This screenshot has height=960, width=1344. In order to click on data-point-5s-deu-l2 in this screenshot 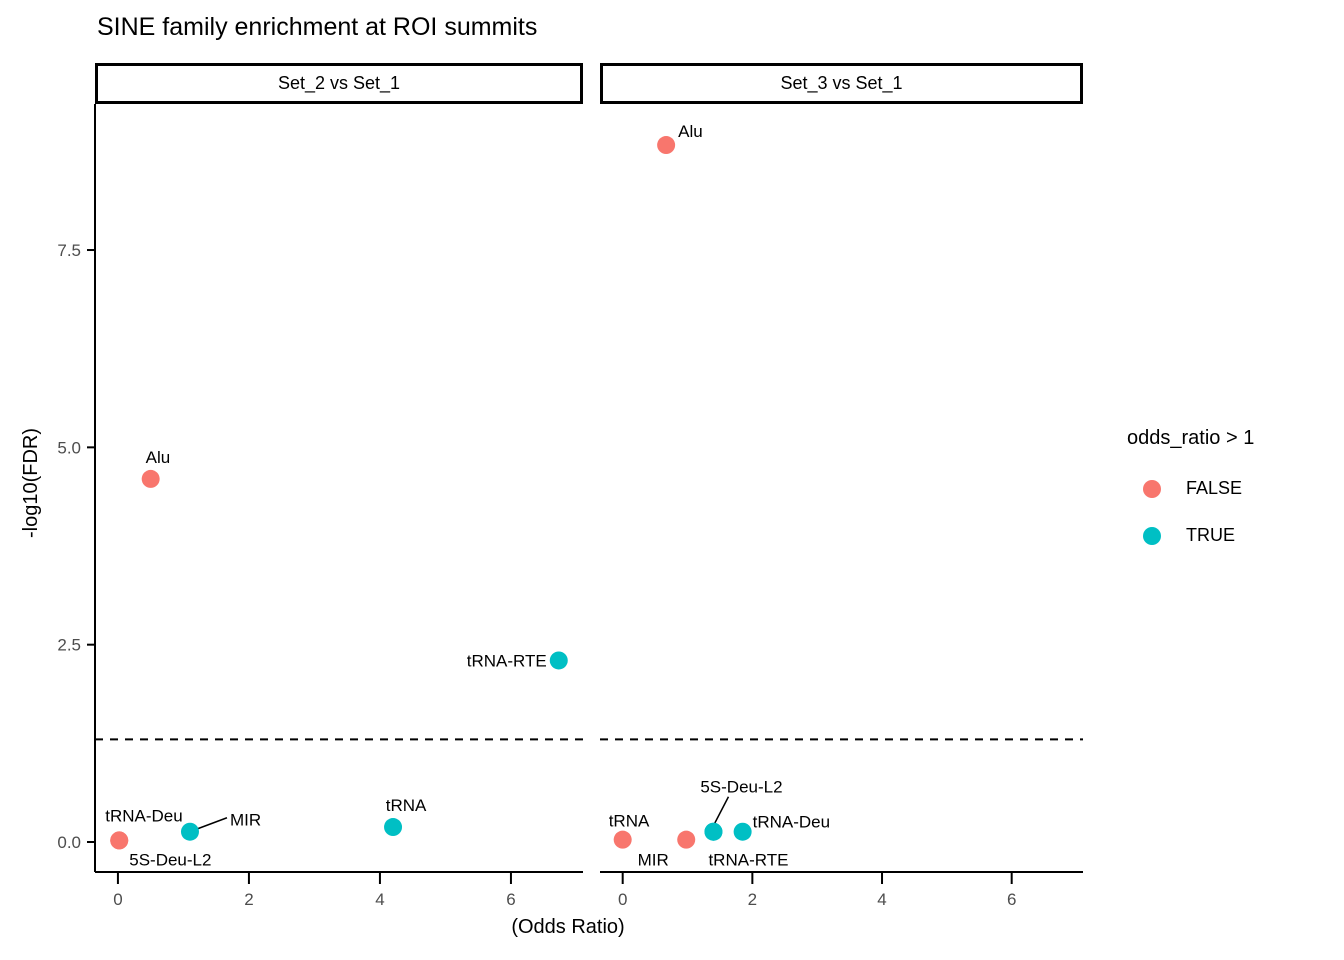, I will do `click(119, 840)`.